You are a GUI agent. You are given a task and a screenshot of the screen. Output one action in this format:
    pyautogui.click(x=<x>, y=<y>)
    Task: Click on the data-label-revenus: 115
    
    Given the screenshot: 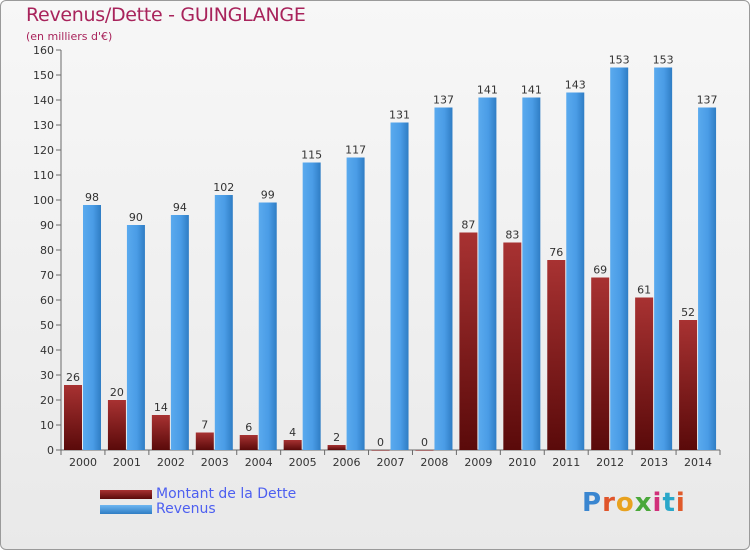 What is the action you would take?
    pyautogui.click(x=311, y=155)
    